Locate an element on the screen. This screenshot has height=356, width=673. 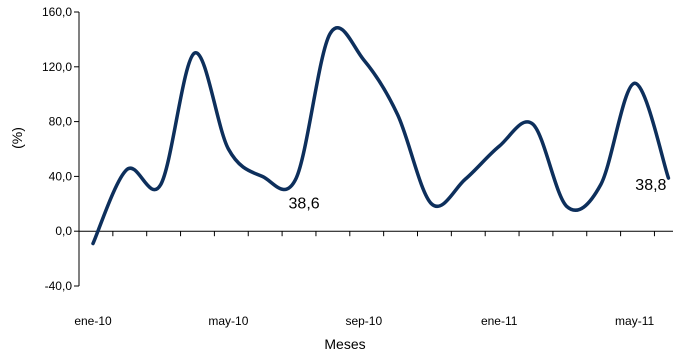
x-axis-title: Meses is located at coordinates (344, 344).